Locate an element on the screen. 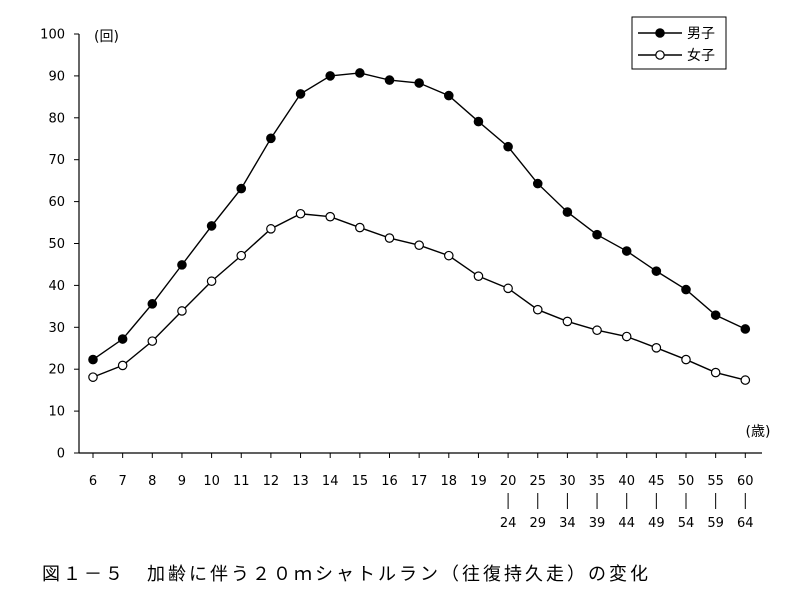 This screenshot has width=800, height=594. x-tick-label: 20 is located at coordinates (508, 481).